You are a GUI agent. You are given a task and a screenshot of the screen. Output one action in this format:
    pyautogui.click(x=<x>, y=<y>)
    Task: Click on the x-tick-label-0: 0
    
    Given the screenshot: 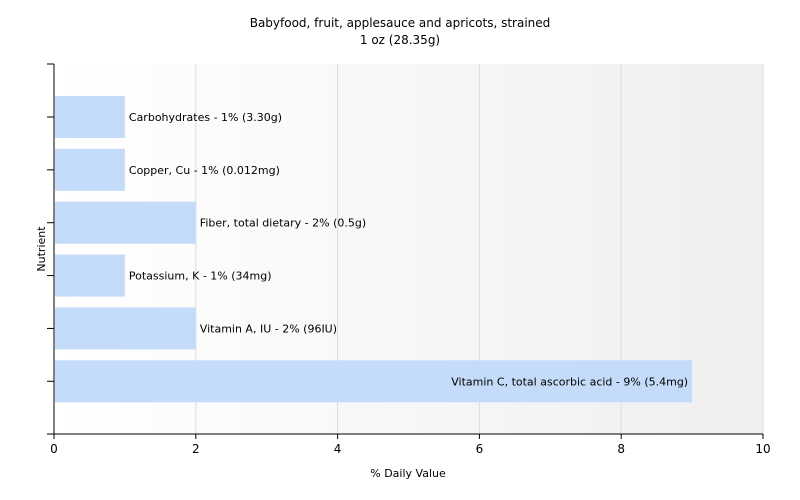 What is the action you would take?
    pyautogui.click(x=54, y=449)
    